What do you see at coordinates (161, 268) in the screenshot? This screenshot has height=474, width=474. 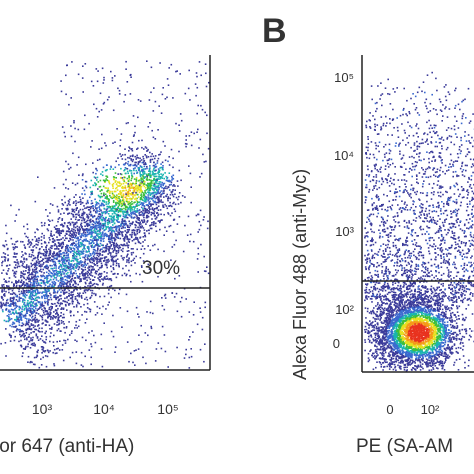 I see `panel-a-gate-percent: 30%` at bounding box center [161, 268].